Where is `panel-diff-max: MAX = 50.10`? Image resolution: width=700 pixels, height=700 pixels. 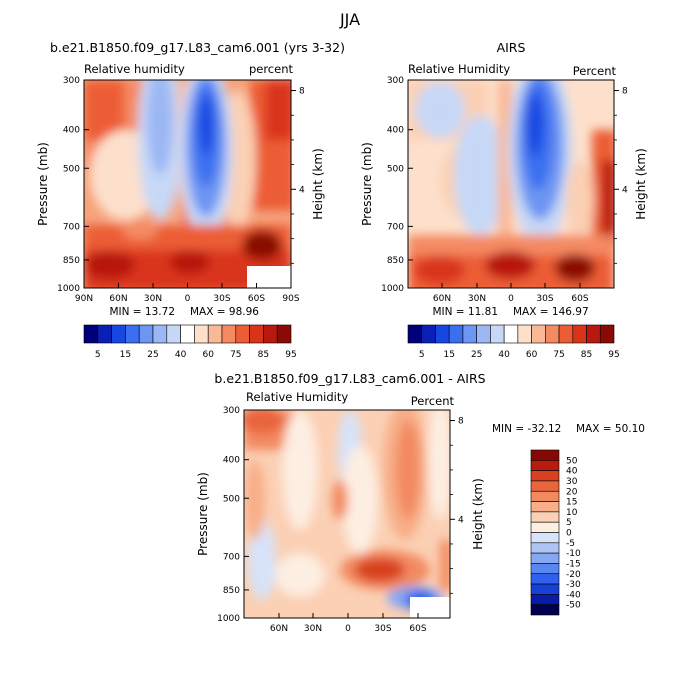 panel-diff-max: MAX = 50.10 is located at coordinates (610, 429).